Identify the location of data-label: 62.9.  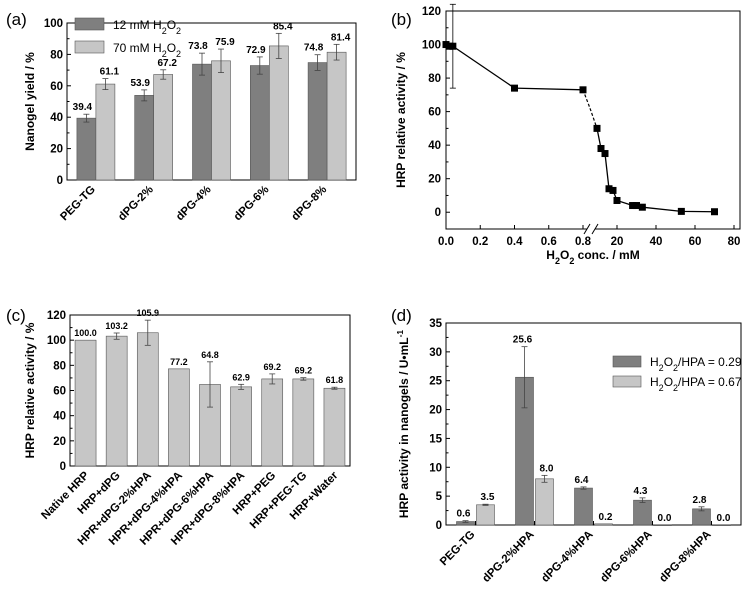
(241, 377).